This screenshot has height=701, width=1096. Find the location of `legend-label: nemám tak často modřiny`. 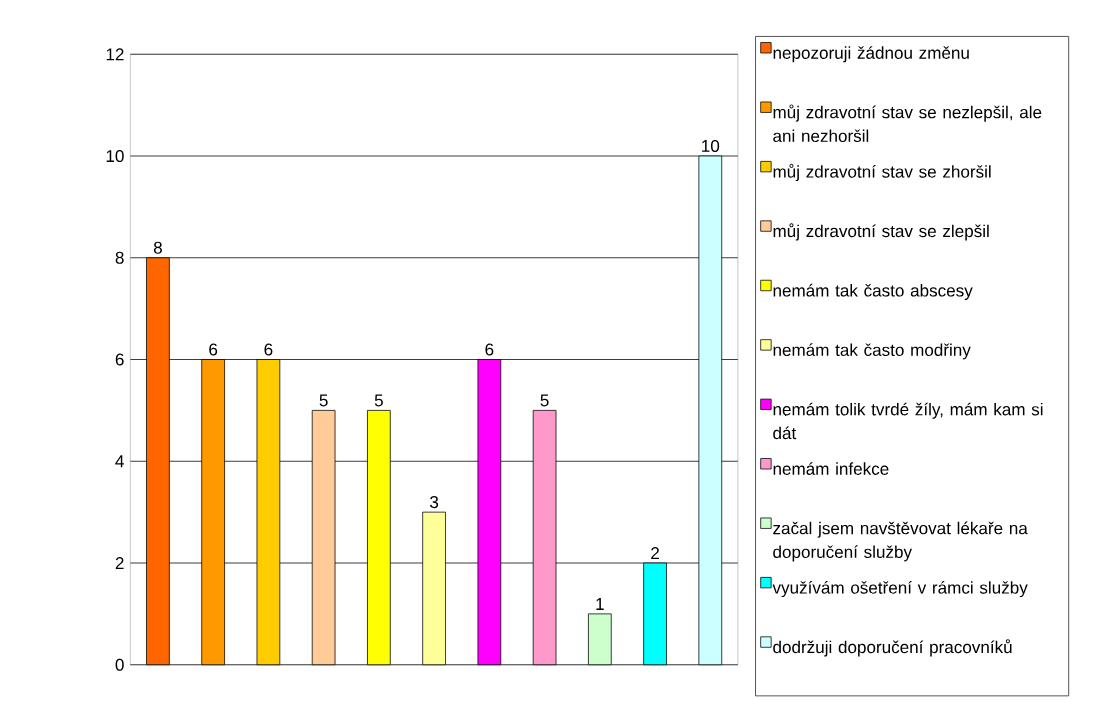

legend-label: nemám tak často modřiny is located at coordinates (872, 351).